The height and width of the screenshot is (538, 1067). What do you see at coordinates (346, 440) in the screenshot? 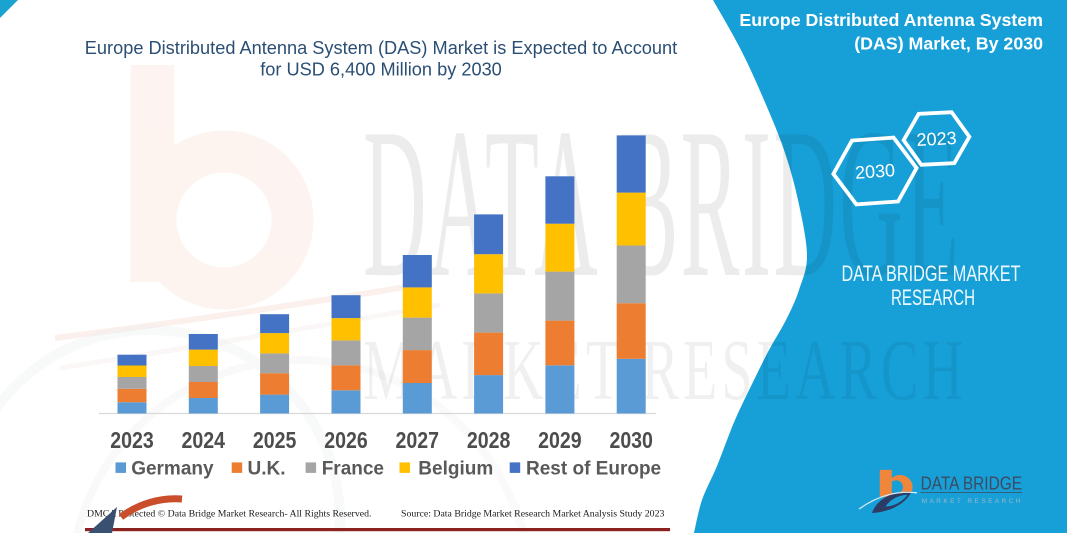
I see `svg-text: 2026` at bounding box center [346, 440].